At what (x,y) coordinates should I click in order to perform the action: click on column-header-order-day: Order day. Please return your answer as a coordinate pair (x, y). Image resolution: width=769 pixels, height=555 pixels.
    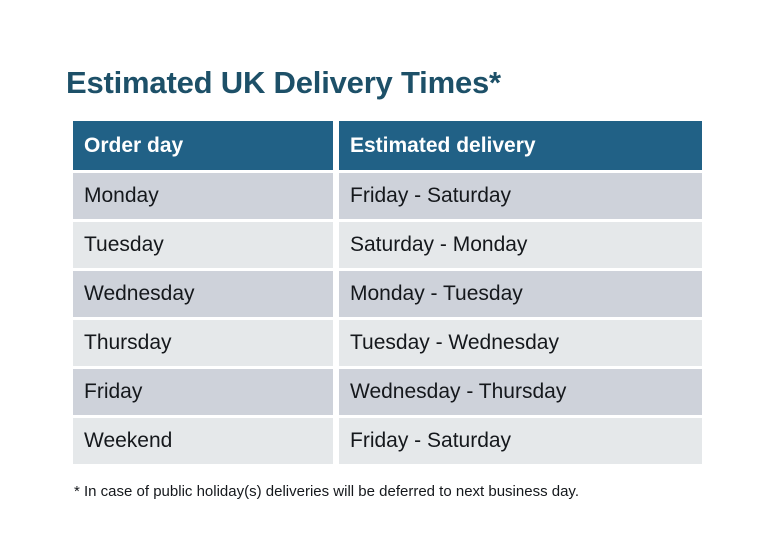
    Looking at the image, I should click on (203, 145).